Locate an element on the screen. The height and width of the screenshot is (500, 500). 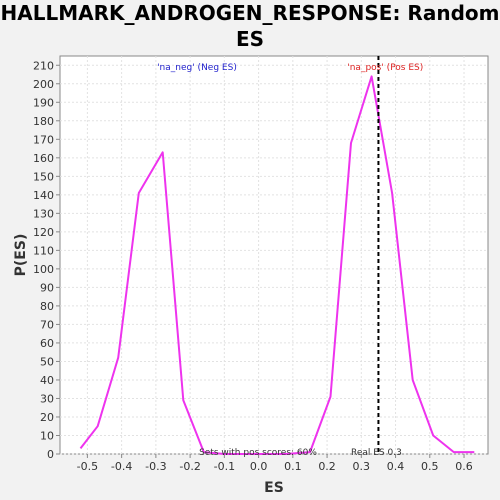
y-tick-label: 110 is located at coordinates (43, 250).